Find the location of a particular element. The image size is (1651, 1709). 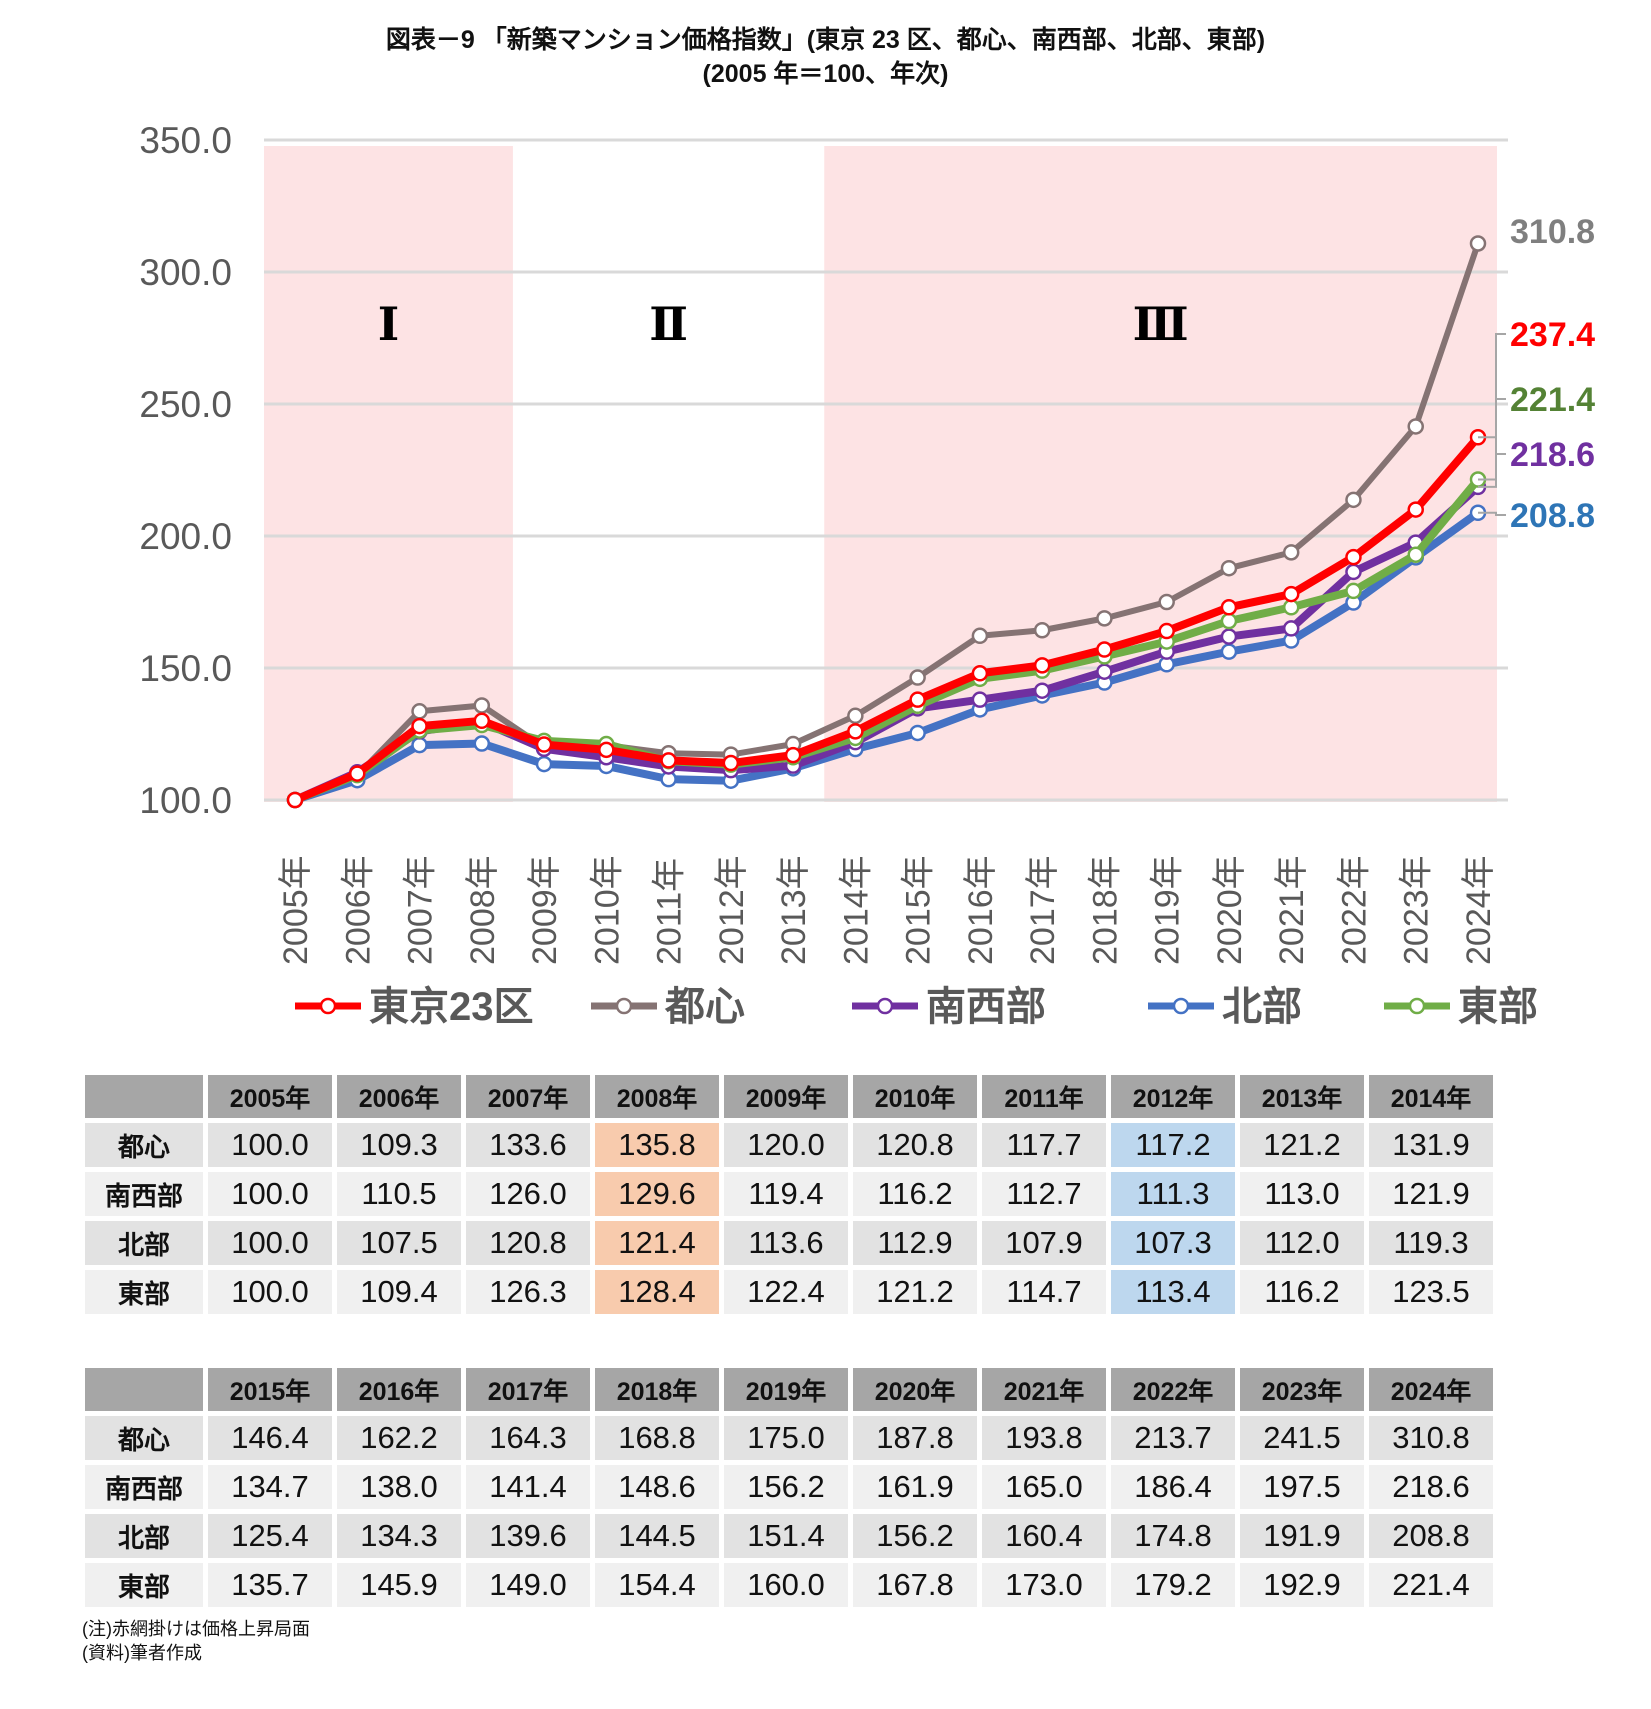

x-tick-label: 2010年 is located at coordinates (607, 910).